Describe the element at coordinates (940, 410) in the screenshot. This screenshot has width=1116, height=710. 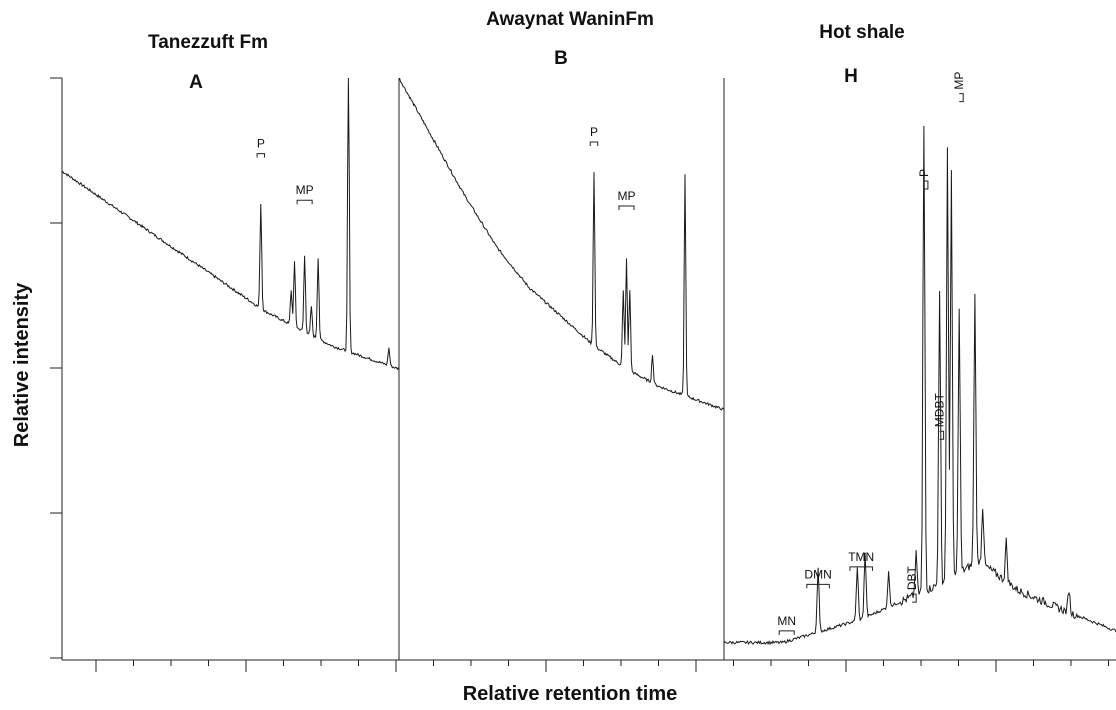
I see `peak-label-mdbt: MDBT` at that location.